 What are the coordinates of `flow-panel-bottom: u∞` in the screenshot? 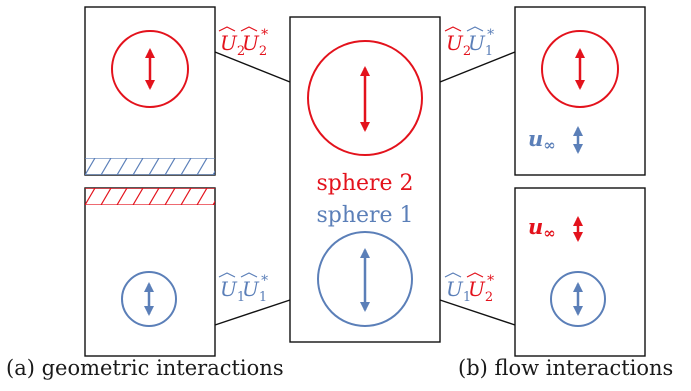 It's located at (580, 272).